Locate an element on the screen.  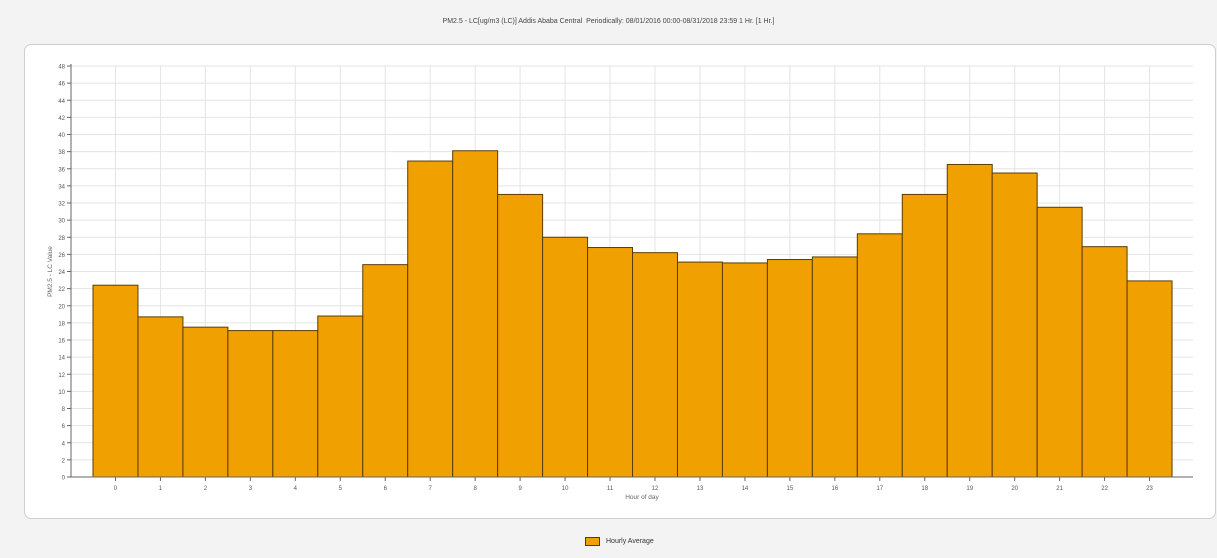
y-axis-label: PM2.5 - LC Value is located at coordinates (50, 271).